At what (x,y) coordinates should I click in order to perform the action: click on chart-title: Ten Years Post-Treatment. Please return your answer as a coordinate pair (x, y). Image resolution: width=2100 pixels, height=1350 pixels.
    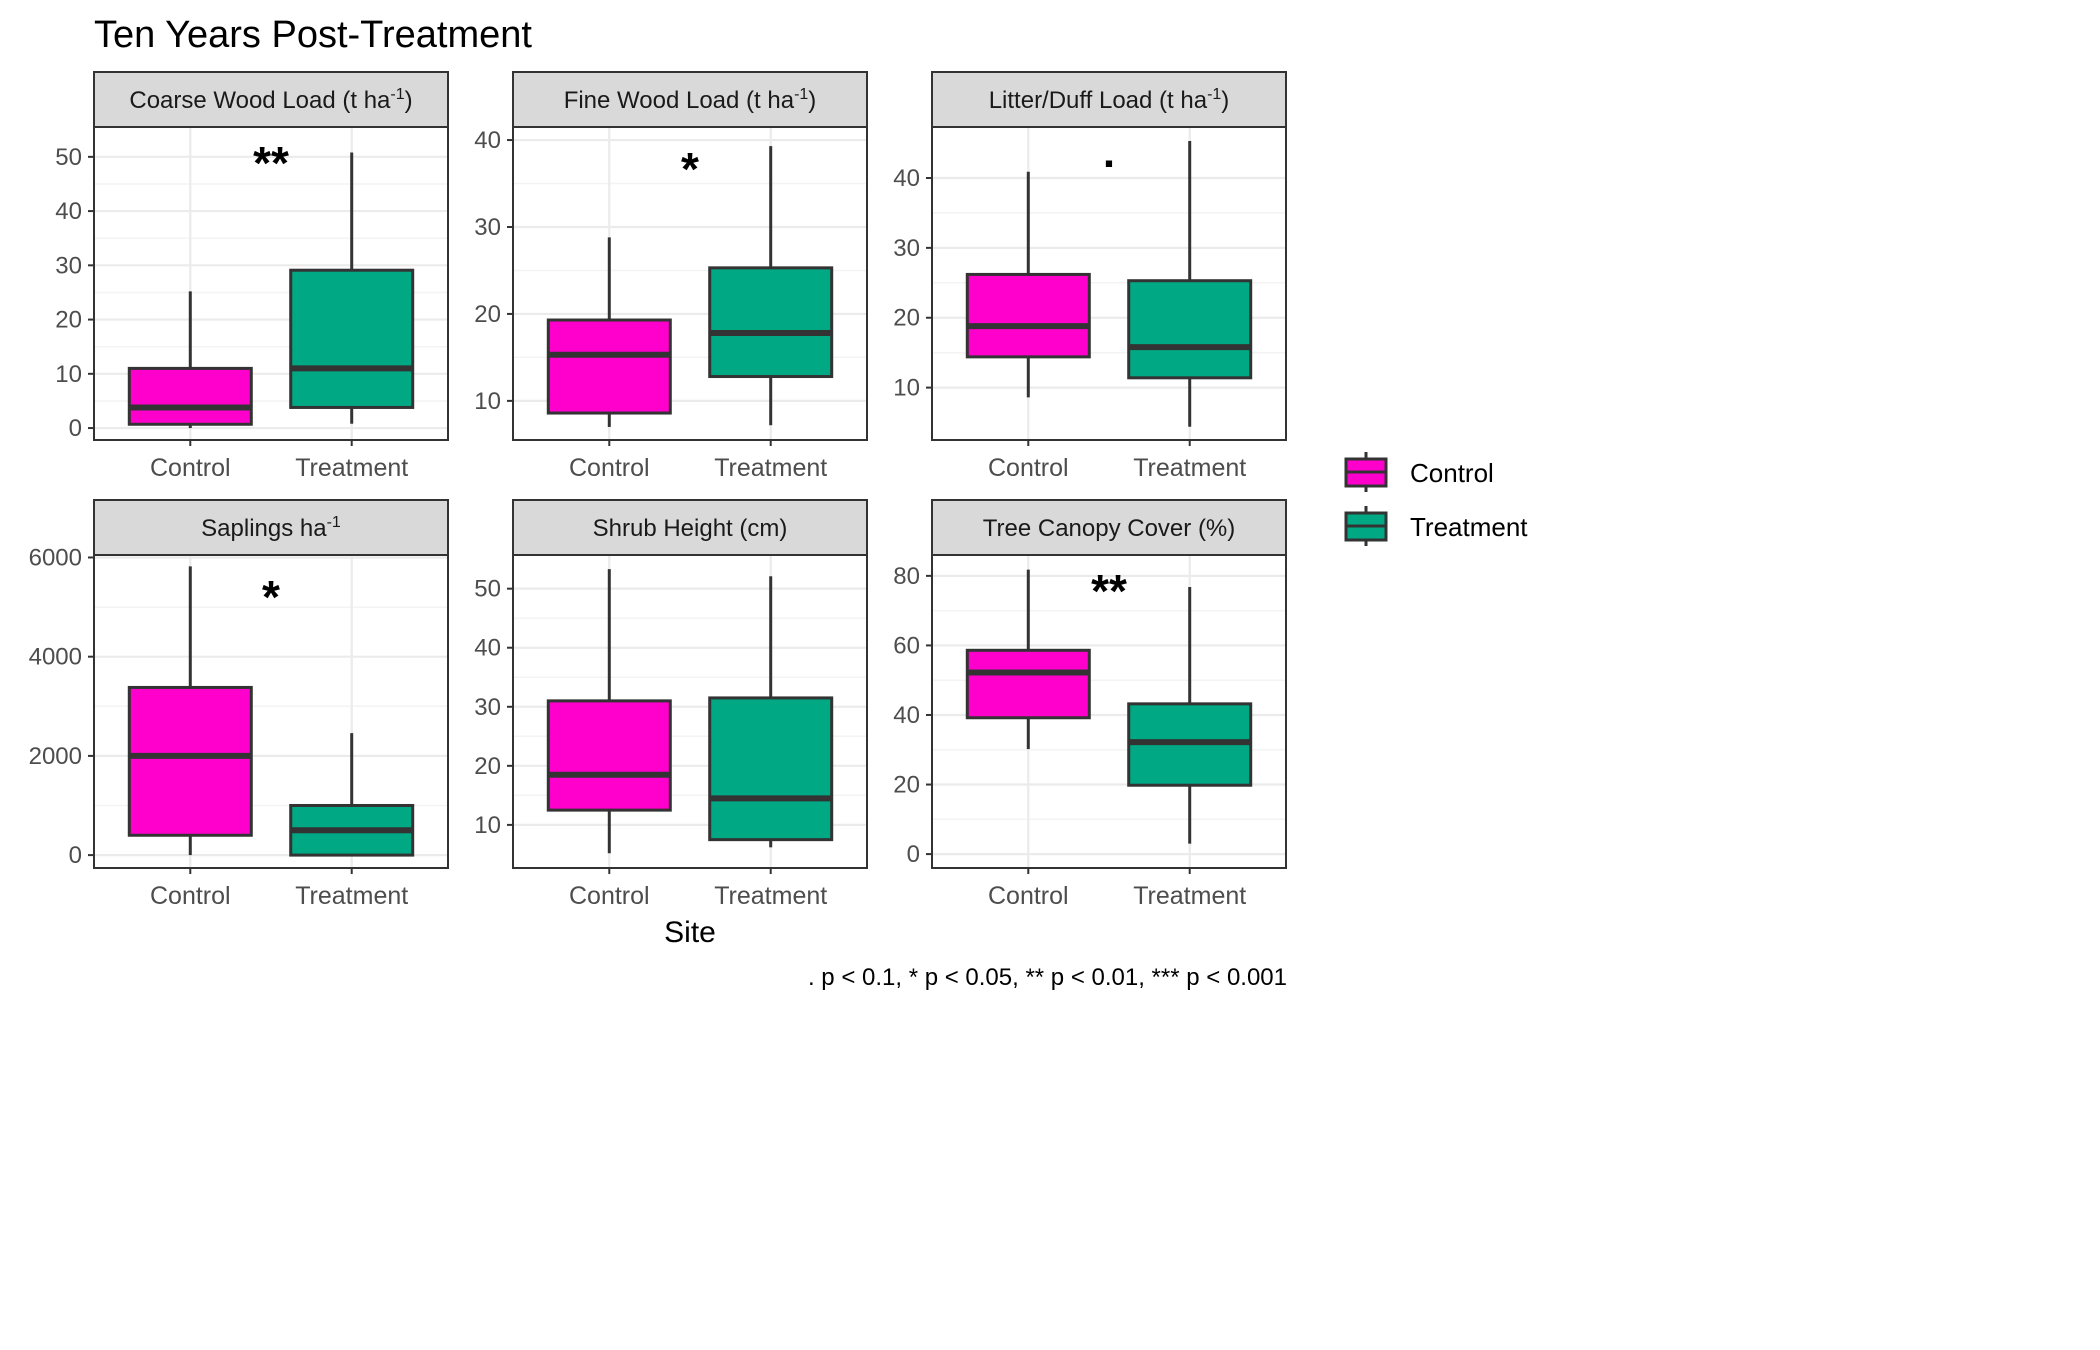
    Looking at the image, I should click on (313, 35).